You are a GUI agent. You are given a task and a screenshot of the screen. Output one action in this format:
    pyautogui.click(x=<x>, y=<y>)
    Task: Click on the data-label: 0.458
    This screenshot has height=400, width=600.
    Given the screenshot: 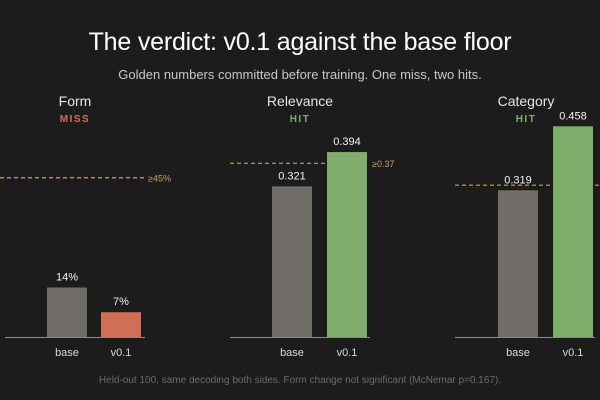 What is the action you would take?
    pyautogui.click(x=573, y=116)
    